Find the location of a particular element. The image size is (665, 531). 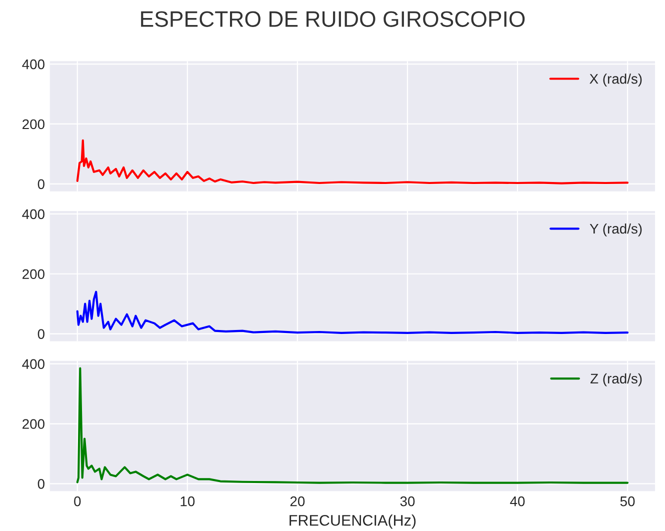

chart-title: ESPECTRO DE RUIDO GIROSCOPIO is located at coordinates (333, 19).